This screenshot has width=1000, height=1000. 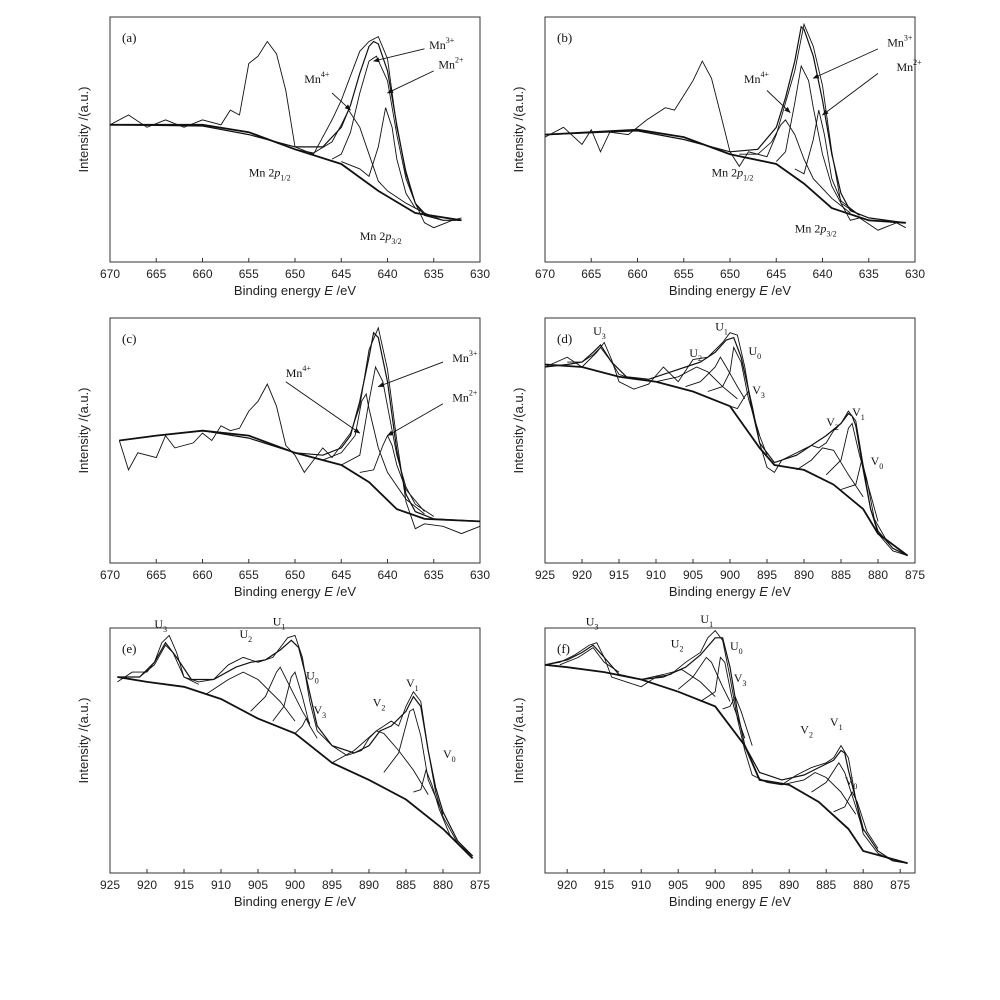 I want to click on x-tick-label: 890, so click(x=789, y=885).